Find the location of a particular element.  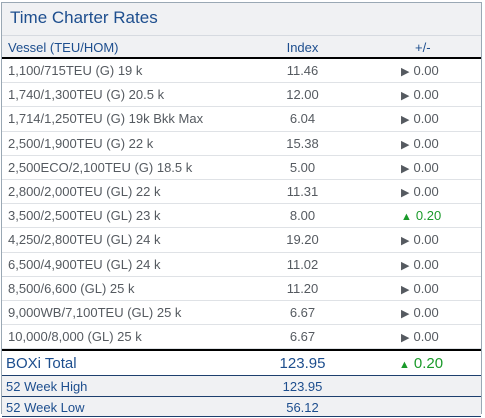

table-row: 1,714/1,250TEU (G) 19k Bkk Max 6.04 ▶ 0.00 is located at coordinates (241, 119).